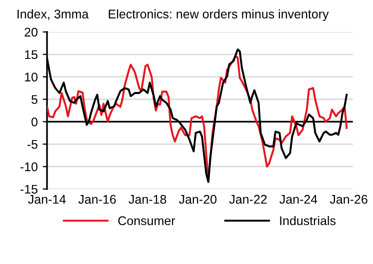  I want to click on y-tick-label: -5, so click(32, 144).